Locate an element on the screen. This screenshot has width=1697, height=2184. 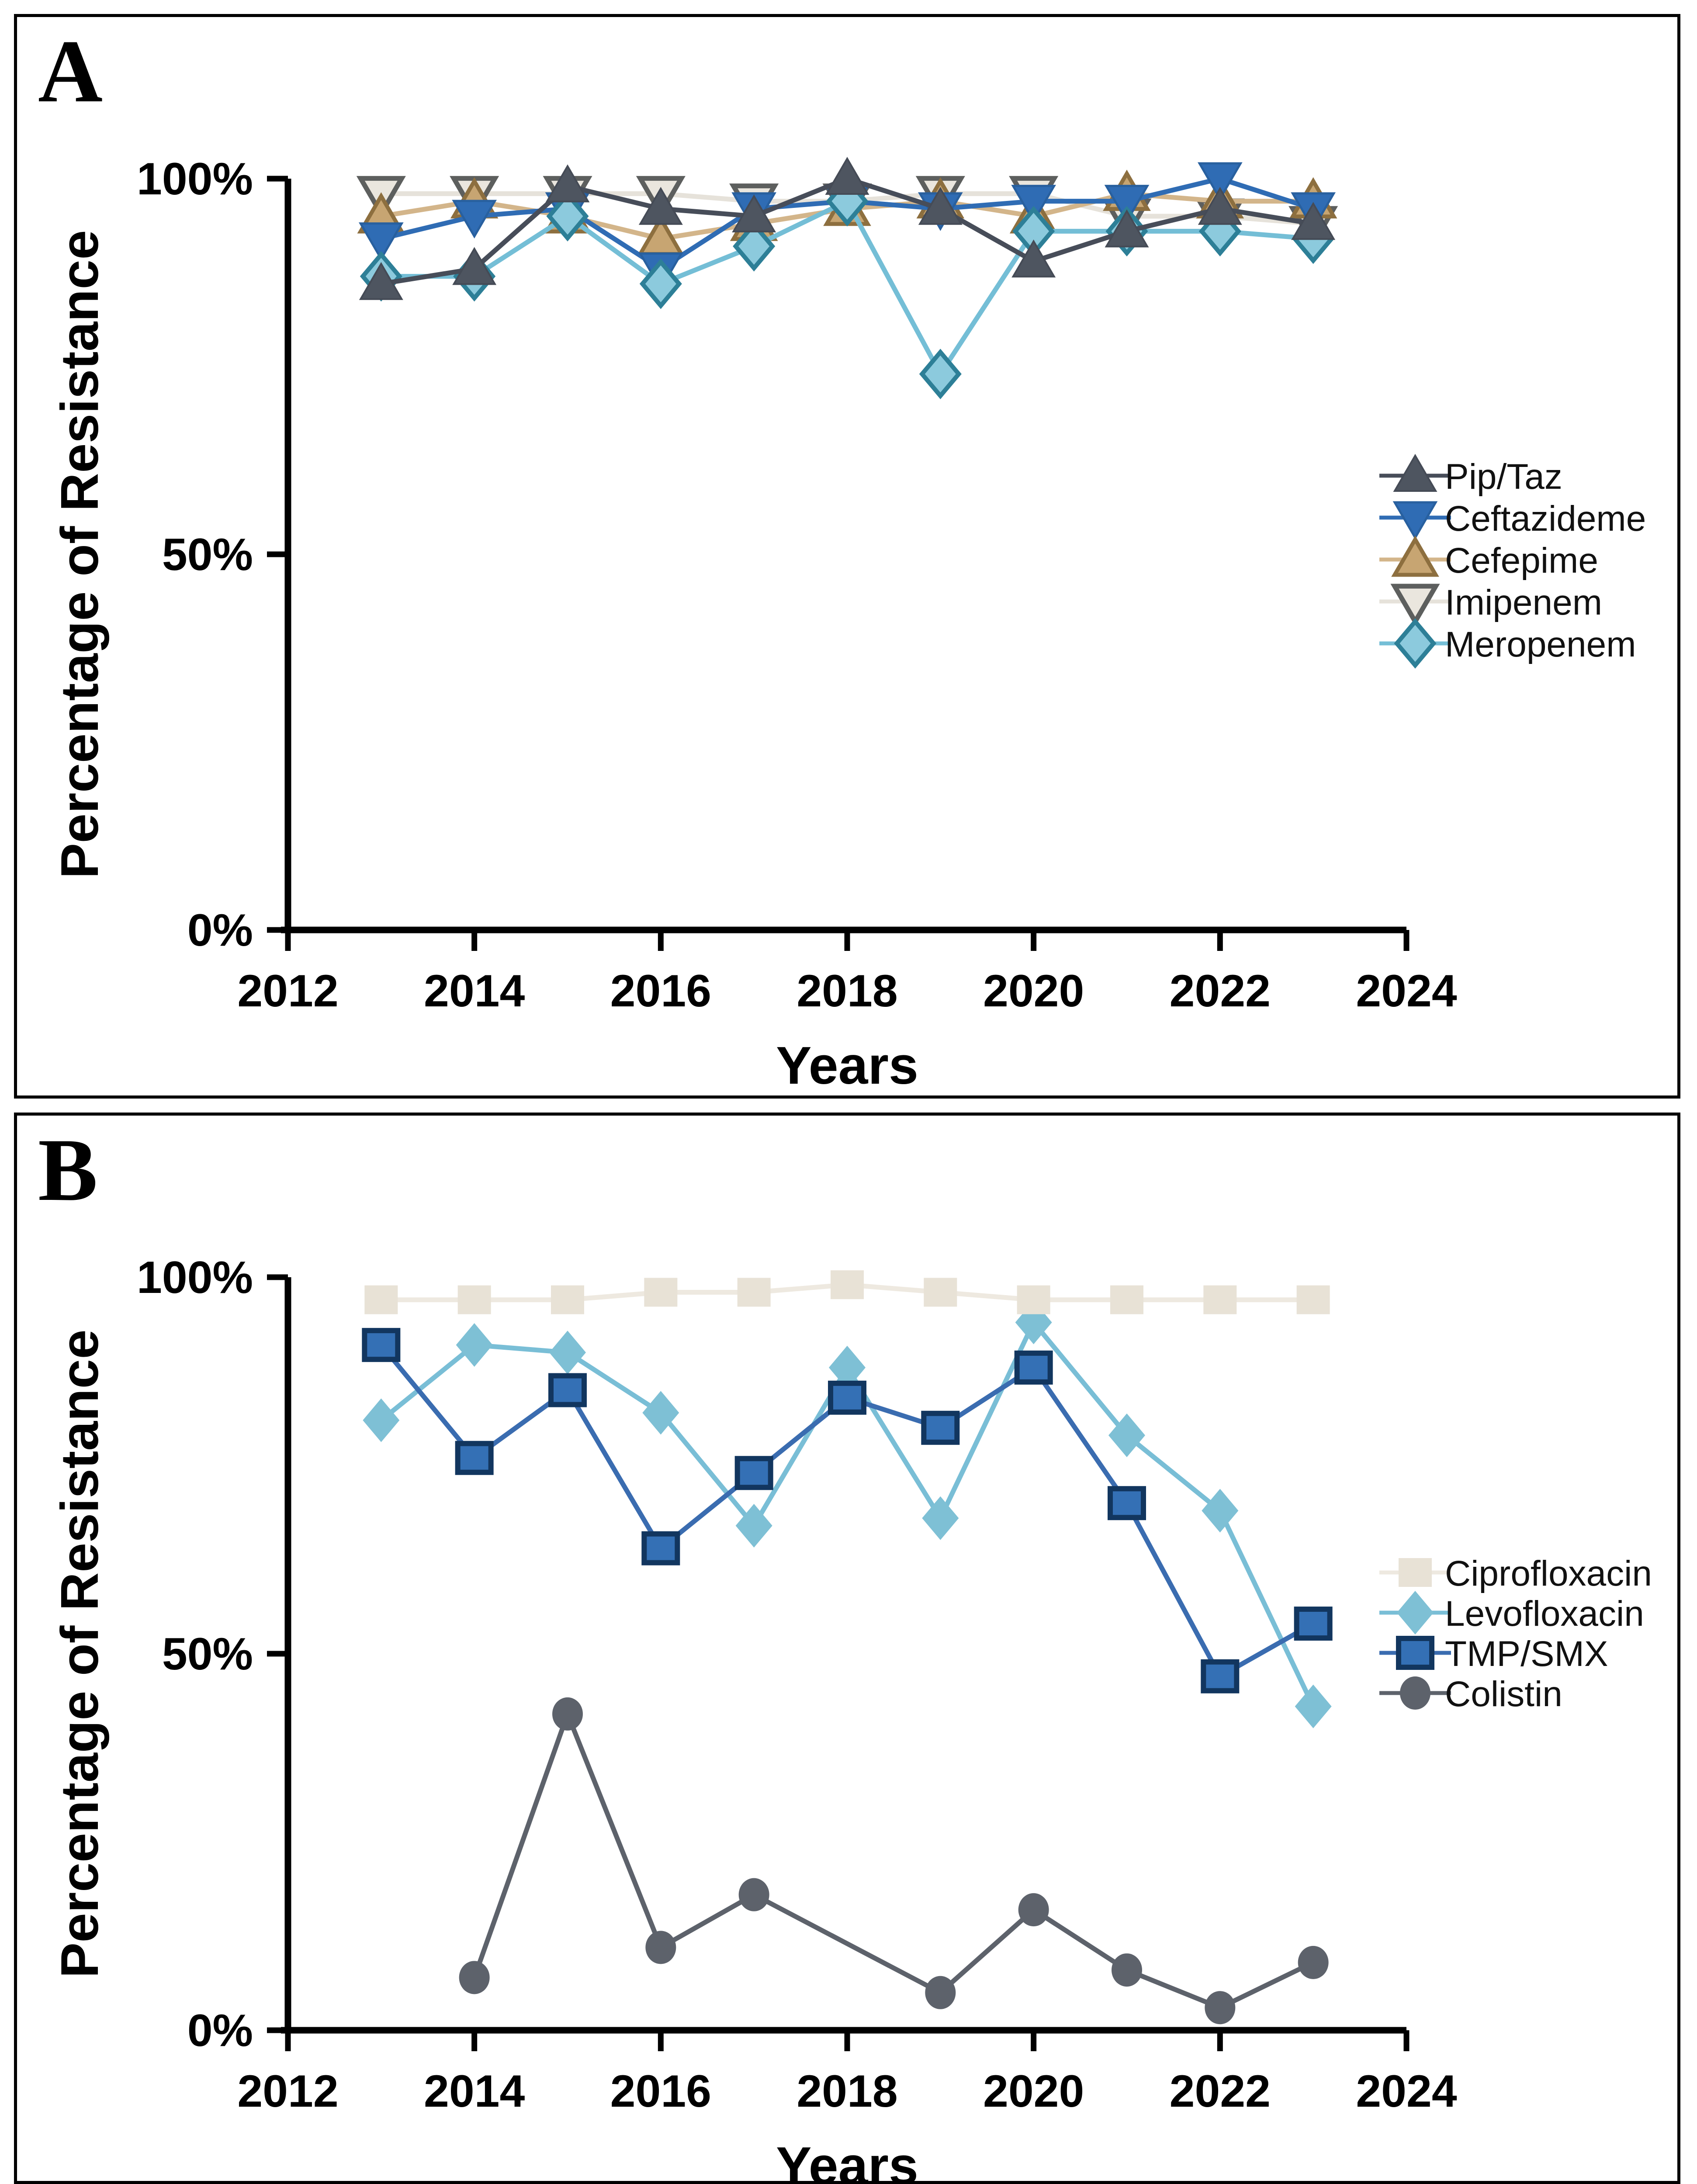
legend-item-pip-taz: Pip/Taz is located at coordinates (1470, 475).